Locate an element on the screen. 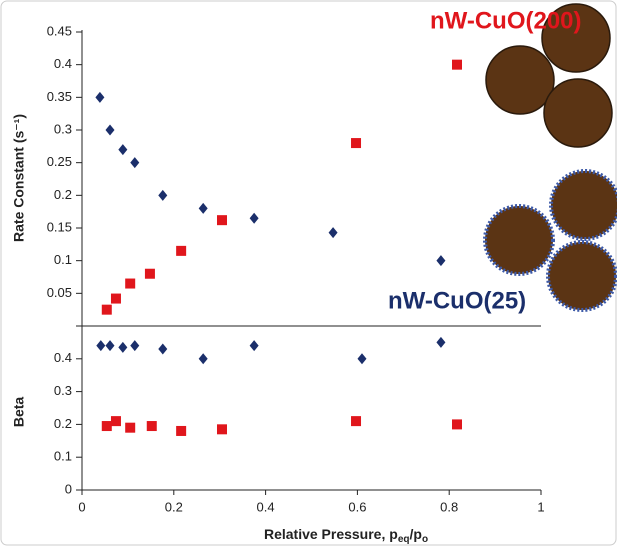 The width and height of the screenshot is (617, 546). y-tick-label: 0.45 is located at coordinates (59, 30).